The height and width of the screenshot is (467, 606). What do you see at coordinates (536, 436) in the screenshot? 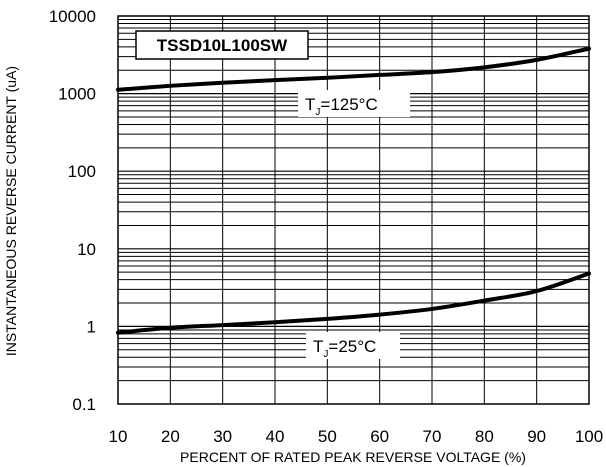
I see `x-tick-label: 90` at bounding box center [536, 436].